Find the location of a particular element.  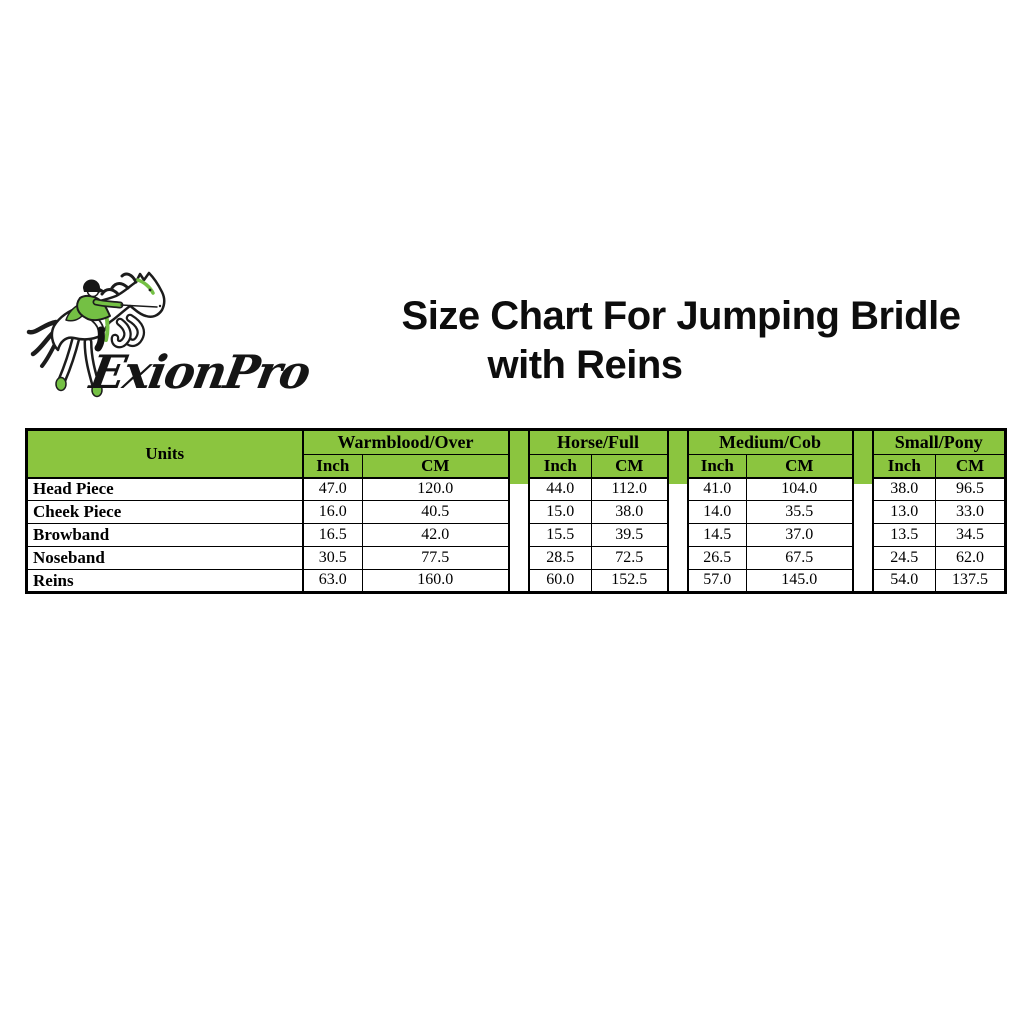

page-title-line1: Size Chart For Jumping Bridle is located at coordinates (681, 316).